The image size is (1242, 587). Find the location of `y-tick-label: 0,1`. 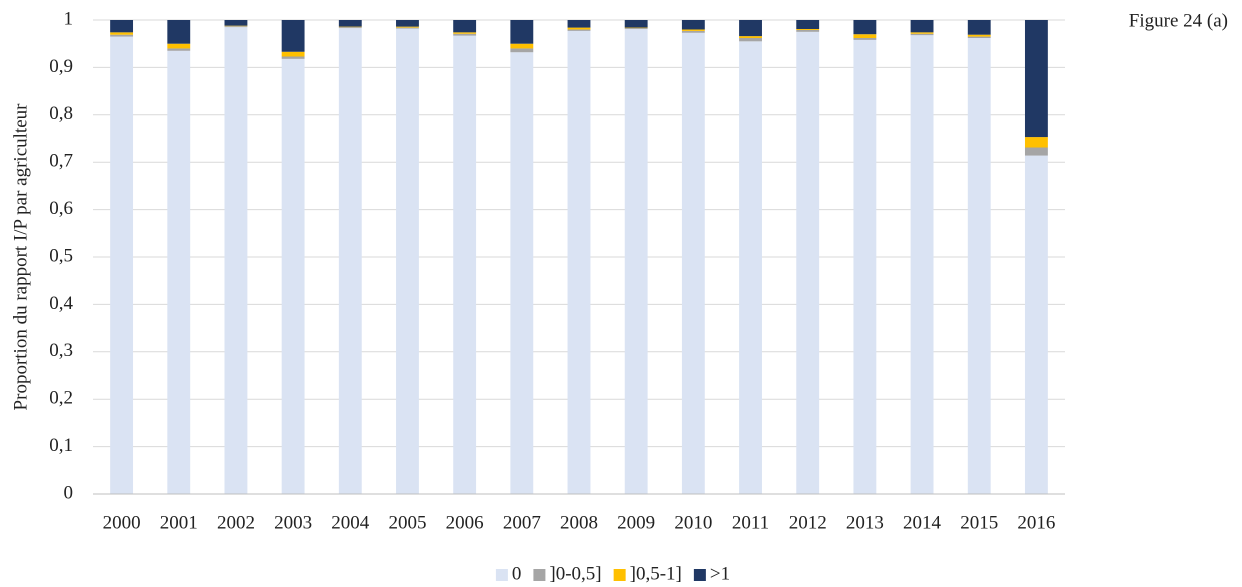

y-tick-label: 0,1 is located at coordinates (61, 445).